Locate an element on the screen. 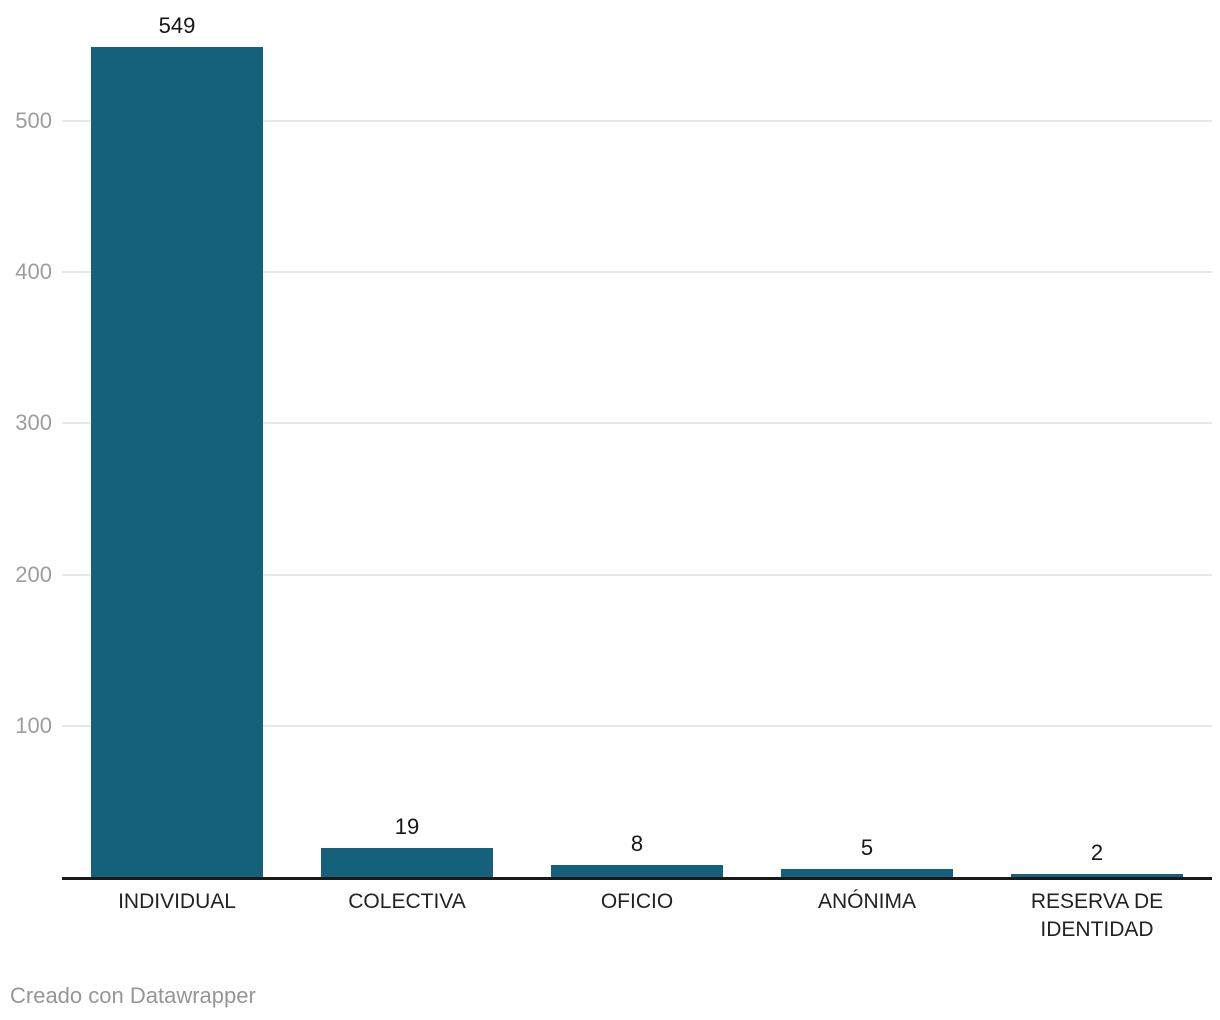  category-label-oficio: OFICIO is located at coordinates (637, 902).